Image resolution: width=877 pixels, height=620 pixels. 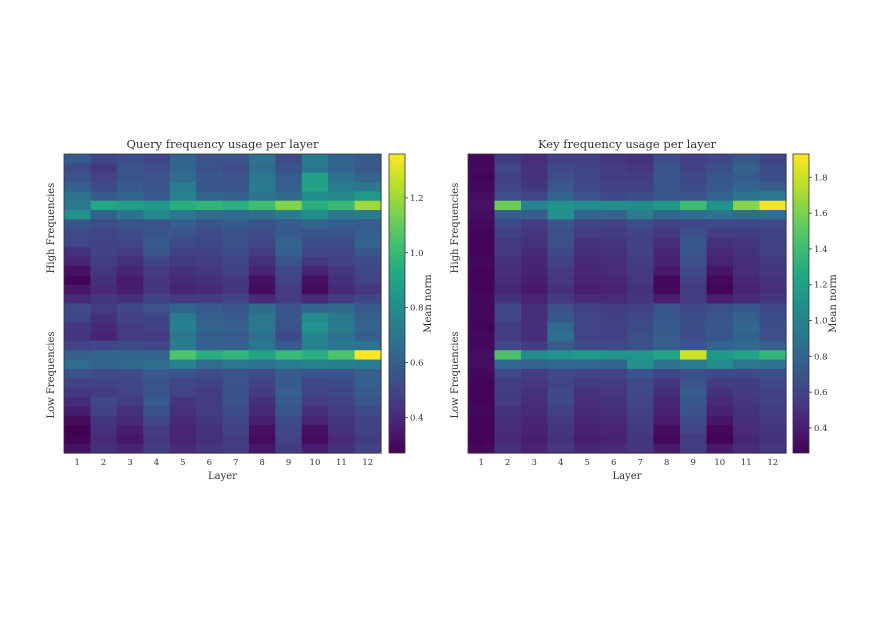 I want to click on heatmap-cell-r11-c2, so click(x=130, y=261).